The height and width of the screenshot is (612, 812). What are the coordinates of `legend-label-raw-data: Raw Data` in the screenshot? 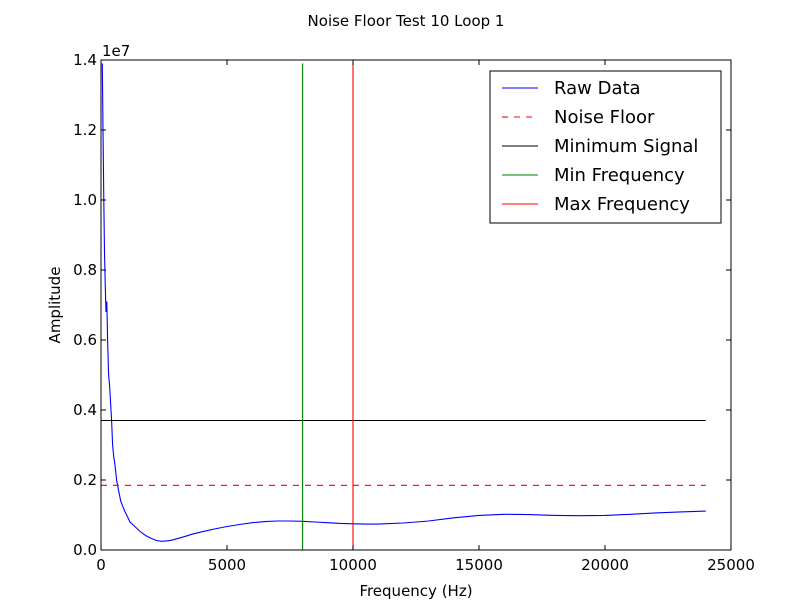 It's located at (597, 88).